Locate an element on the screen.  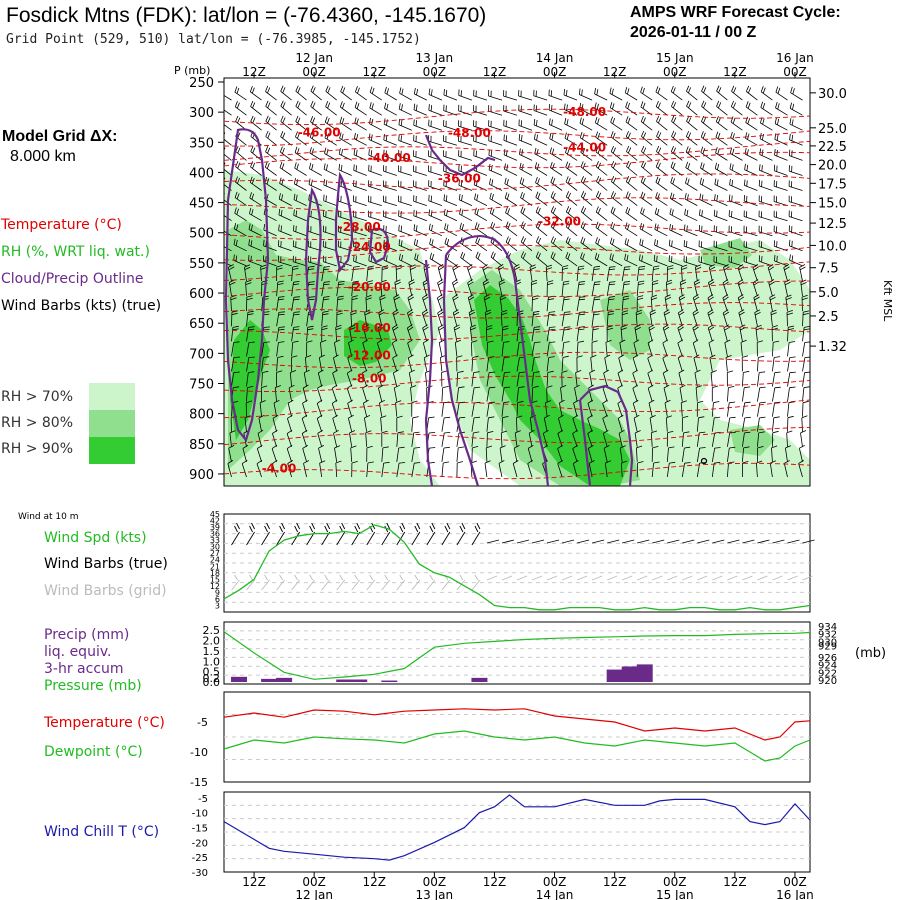
temperature-contour-label: -48.00 is located at coordinates (584, 112).